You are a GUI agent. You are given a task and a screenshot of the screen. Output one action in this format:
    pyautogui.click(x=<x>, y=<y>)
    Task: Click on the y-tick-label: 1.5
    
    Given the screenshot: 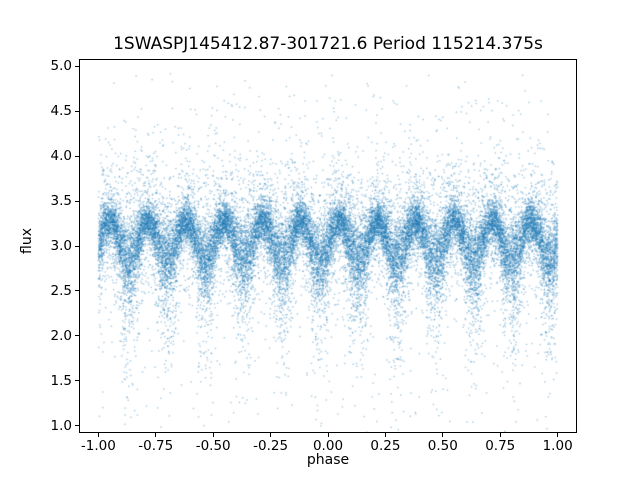 What is the action you would take?
    pyautogui.click(x=61, y=380)
    